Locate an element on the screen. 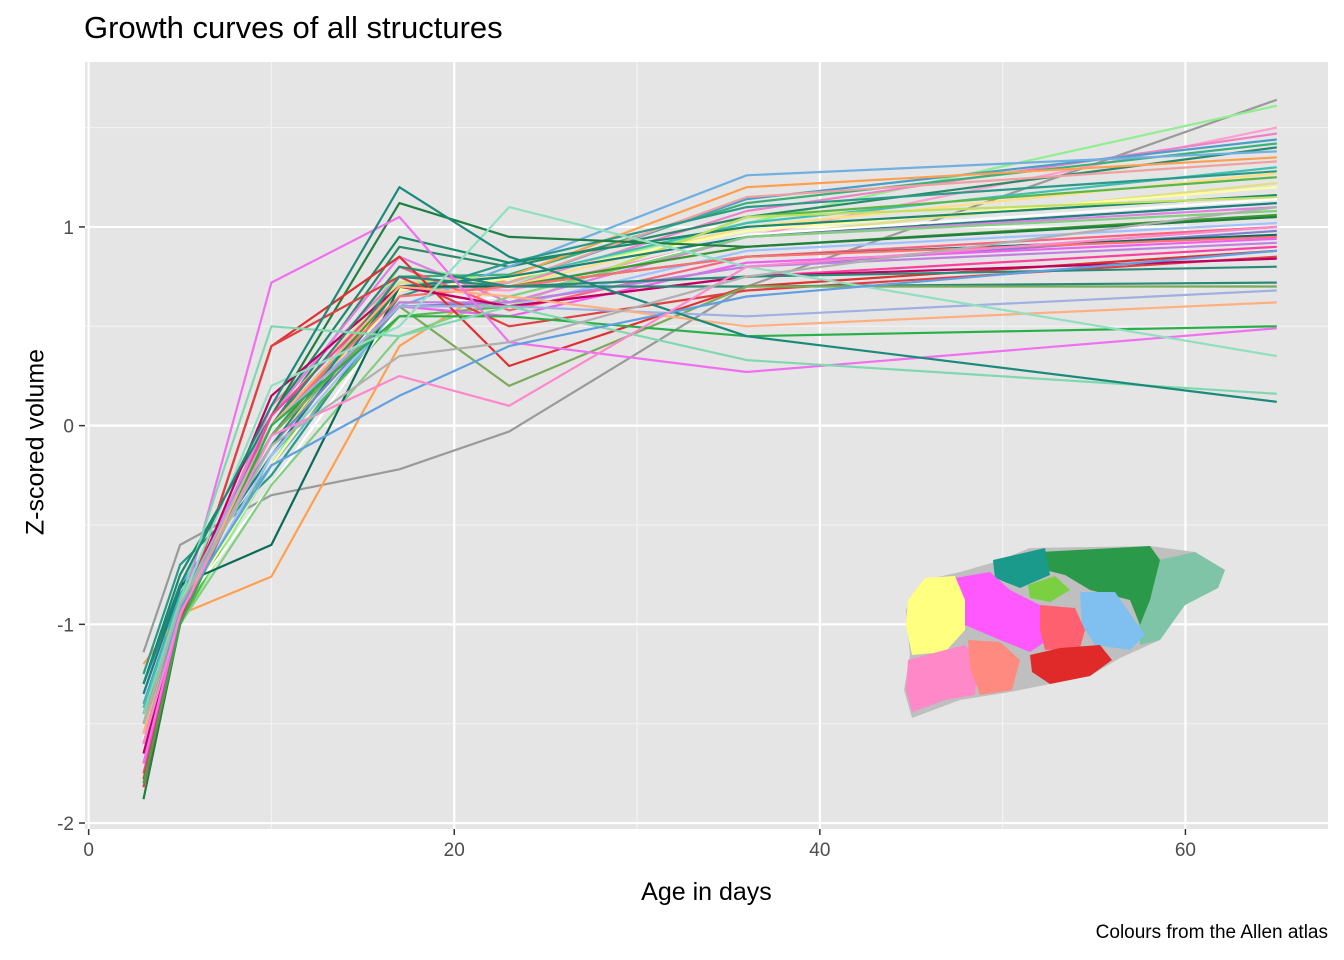 Image resolution: width=1344 pixels, height=960 pixels. x-axis-label: Age in days is located at coordinates (706, 892).